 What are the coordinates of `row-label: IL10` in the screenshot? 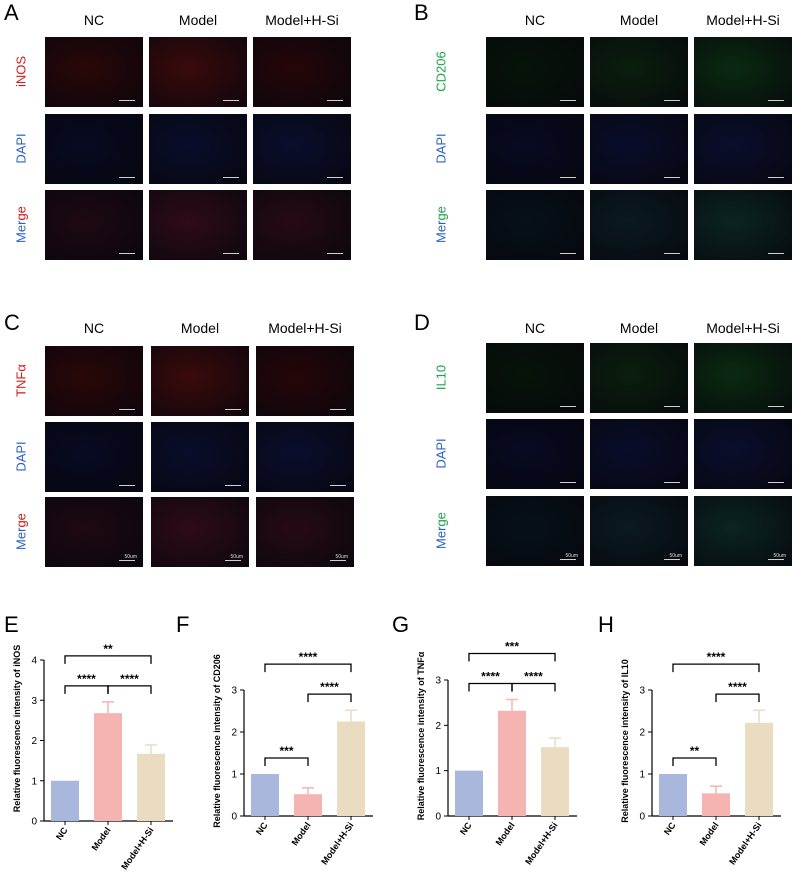 It's located at (441, 377).